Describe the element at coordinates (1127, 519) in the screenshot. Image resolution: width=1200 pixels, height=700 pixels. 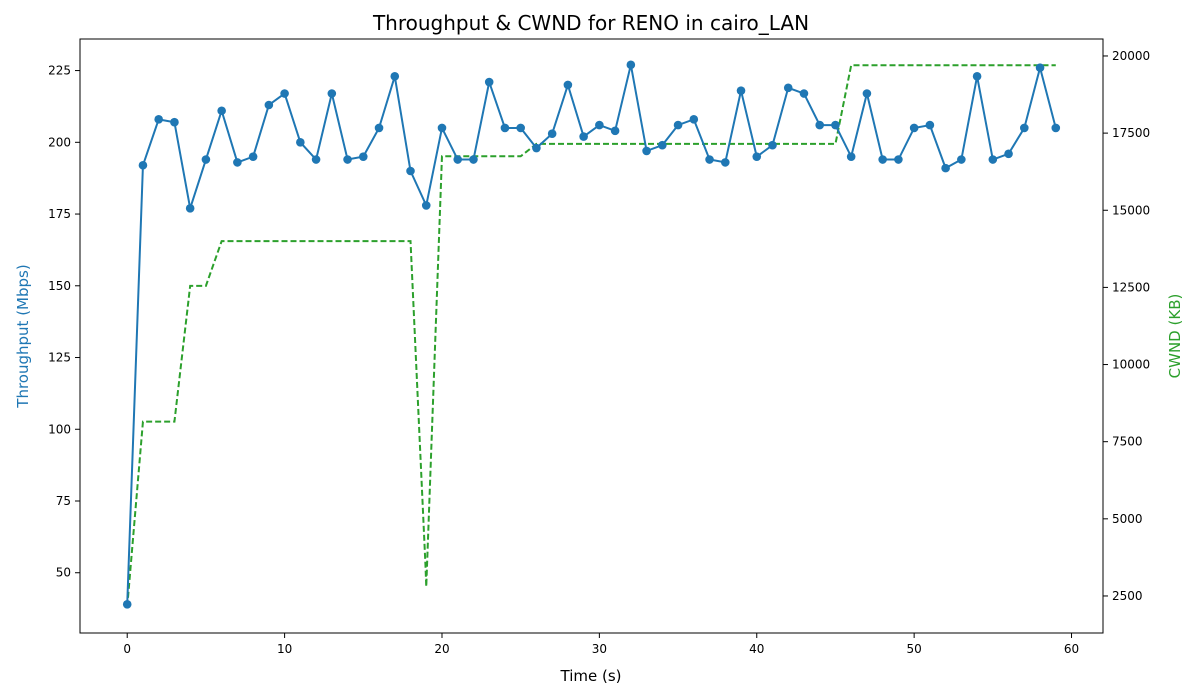
I see `right-y-tick-label: 5000` at that location.